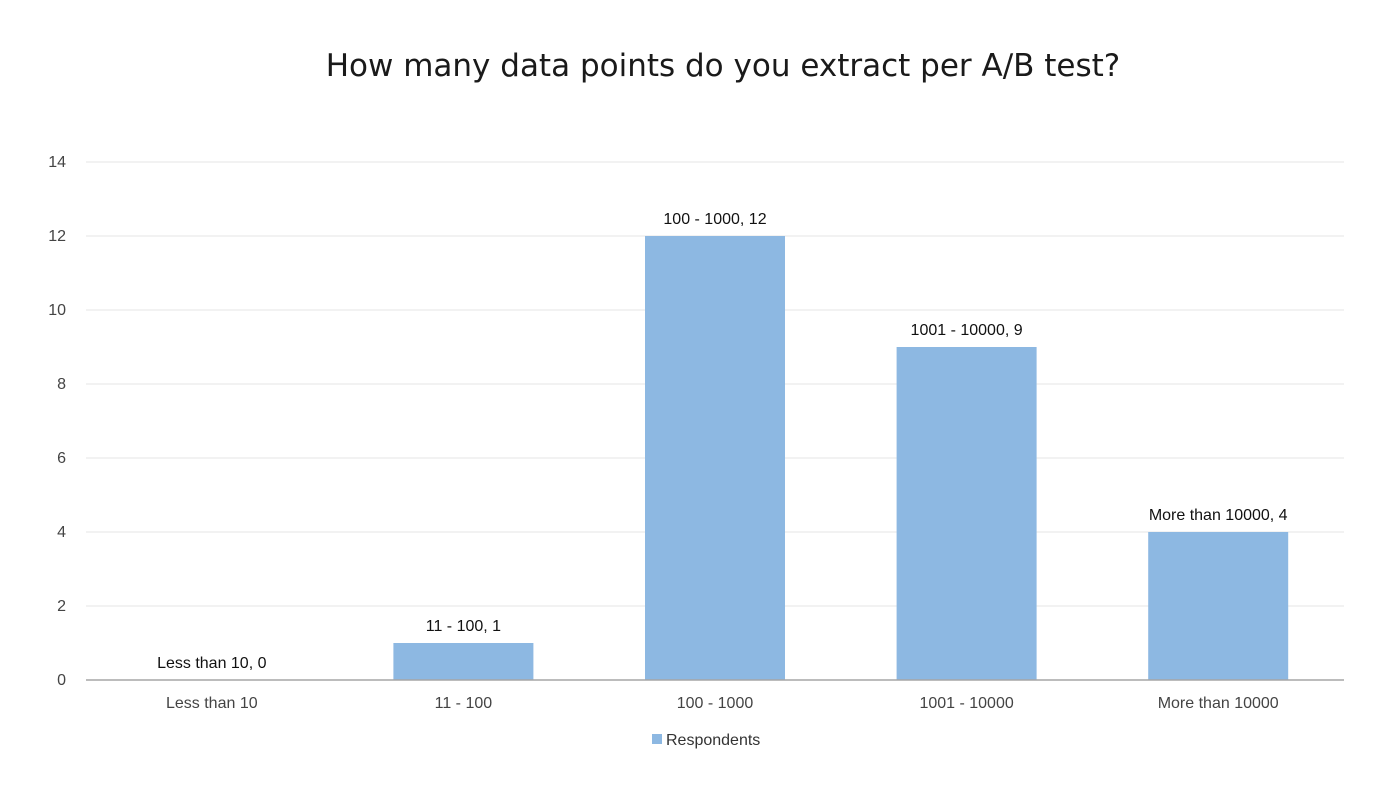 The image size is (1400, 788). I want to click on y-tick-label: 0, so click(61, 680).